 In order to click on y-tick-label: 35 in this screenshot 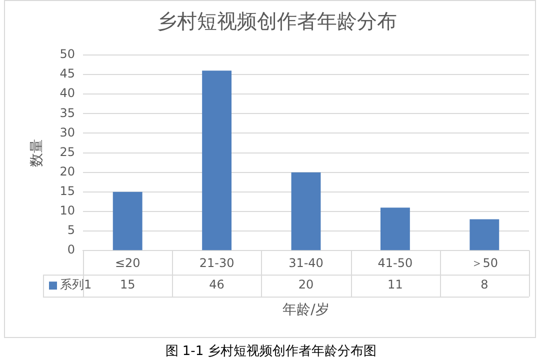, I will do `click(67, 113)`.